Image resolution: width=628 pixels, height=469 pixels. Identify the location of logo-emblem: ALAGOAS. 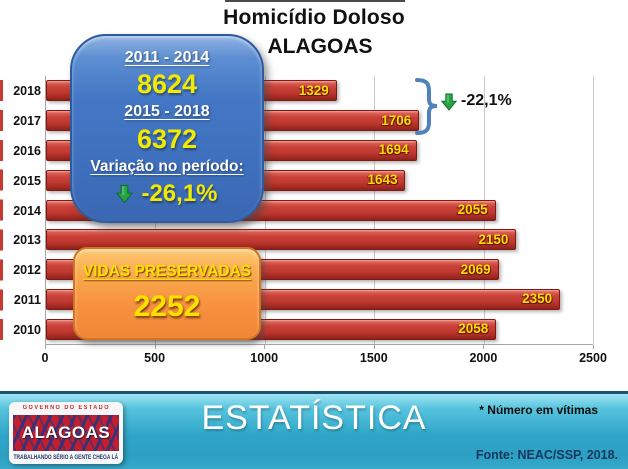
(66, 433).